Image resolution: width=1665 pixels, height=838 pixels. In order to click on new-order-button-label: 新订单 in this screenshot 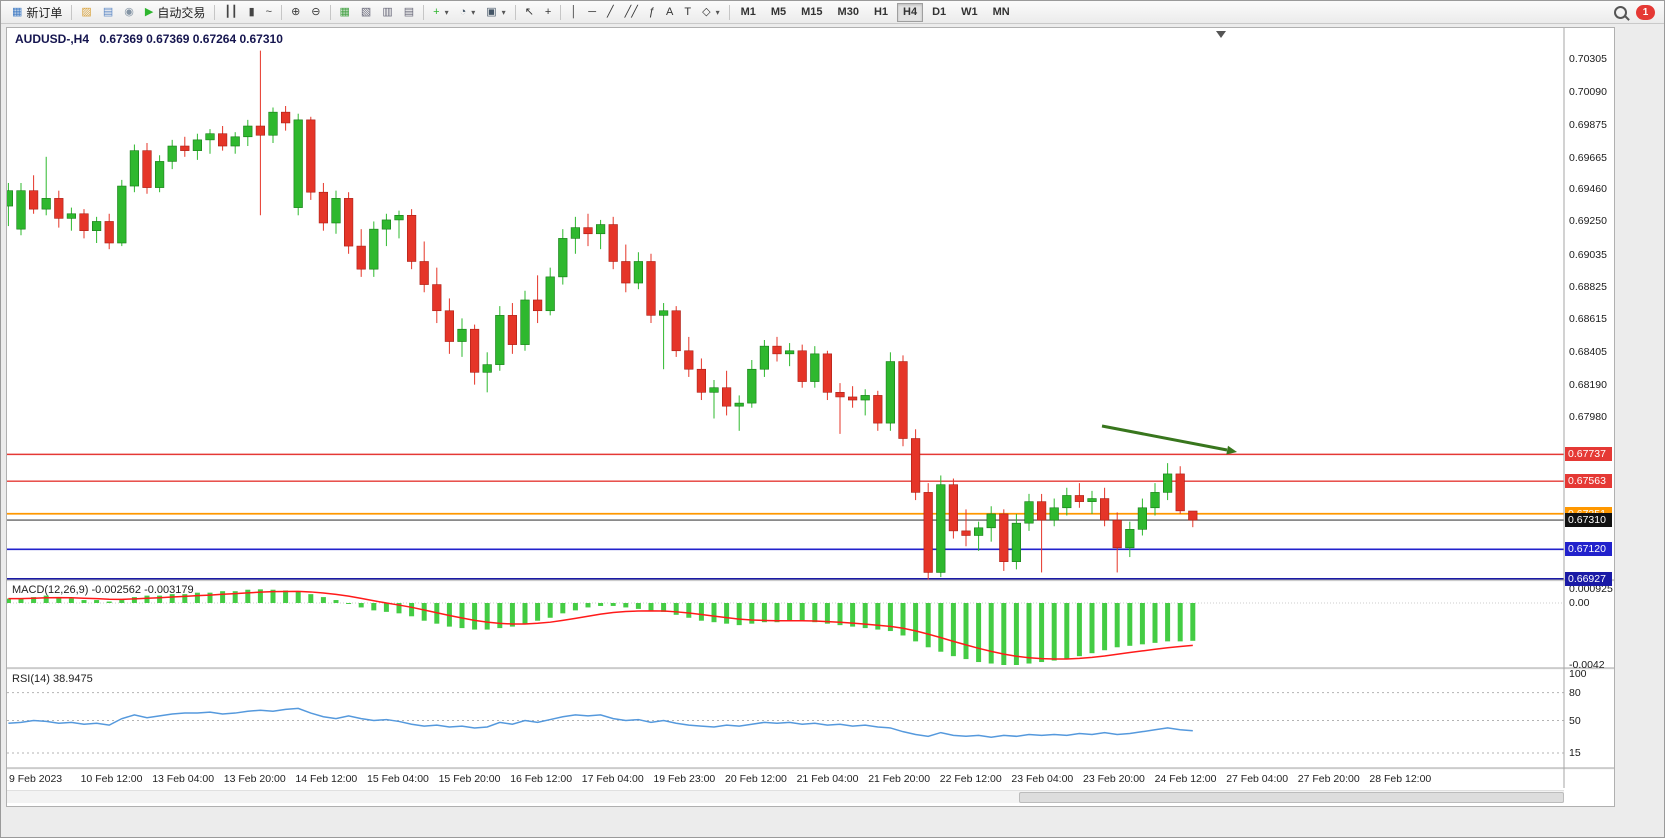, I will do `click(44, 12)`.